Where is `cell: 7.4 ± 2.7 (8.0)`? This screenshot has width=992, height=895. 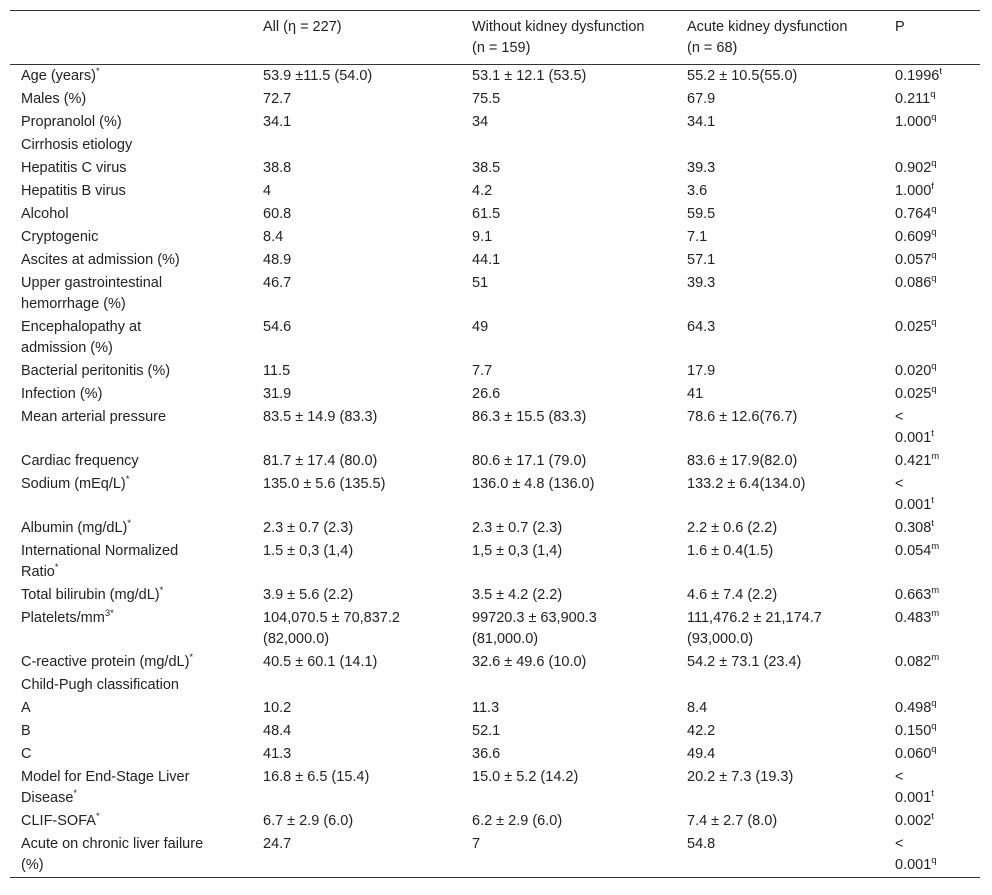
cell: 7.4 ± 2.7 (8.0) is located at coordinates (780, 821).